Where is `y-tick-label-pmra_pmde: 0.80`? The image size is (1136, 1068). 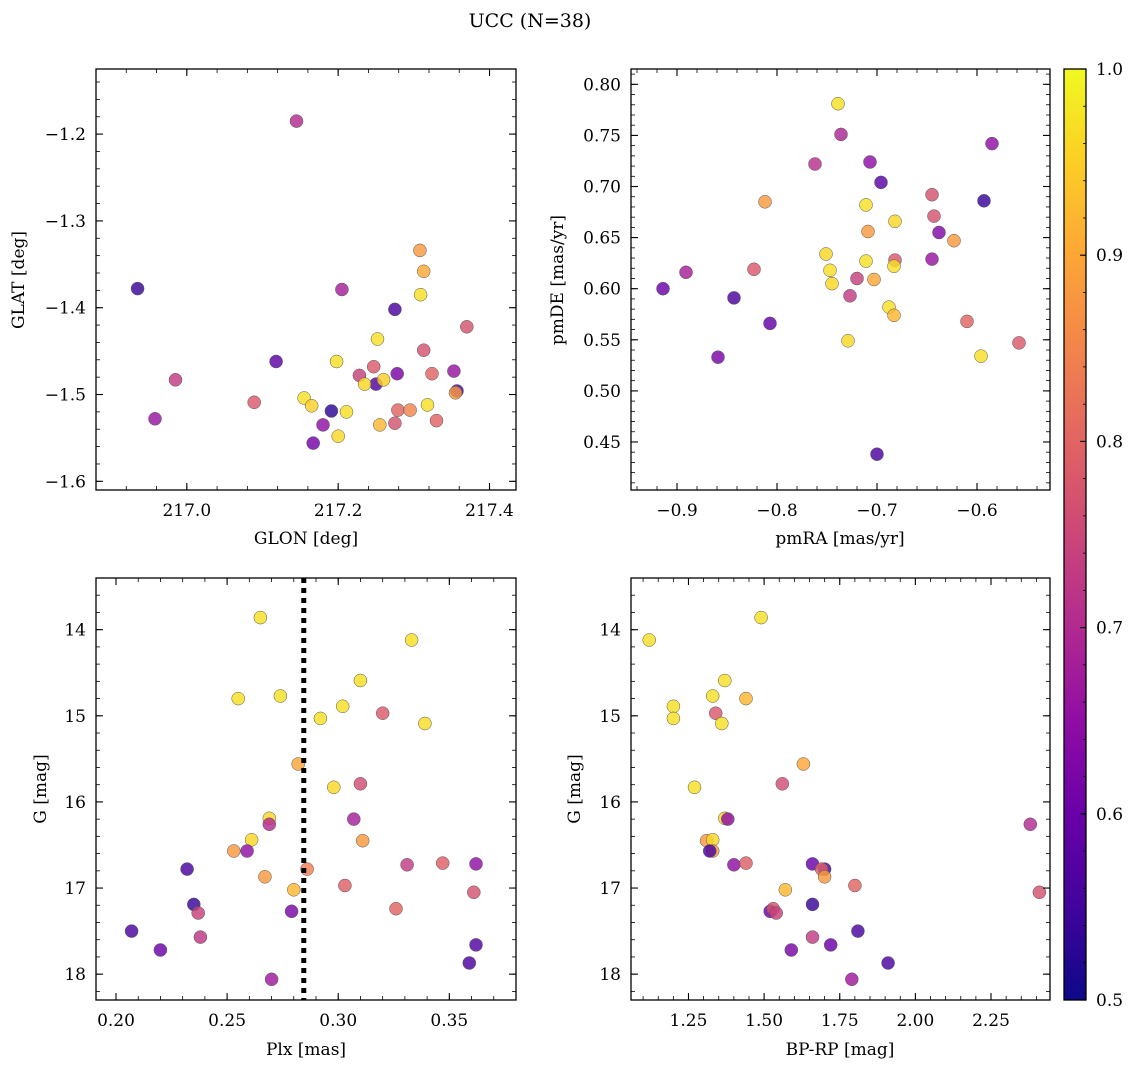
y-tick-label-pmra_pmde: 0.80 is located at coordinates (602, 85).